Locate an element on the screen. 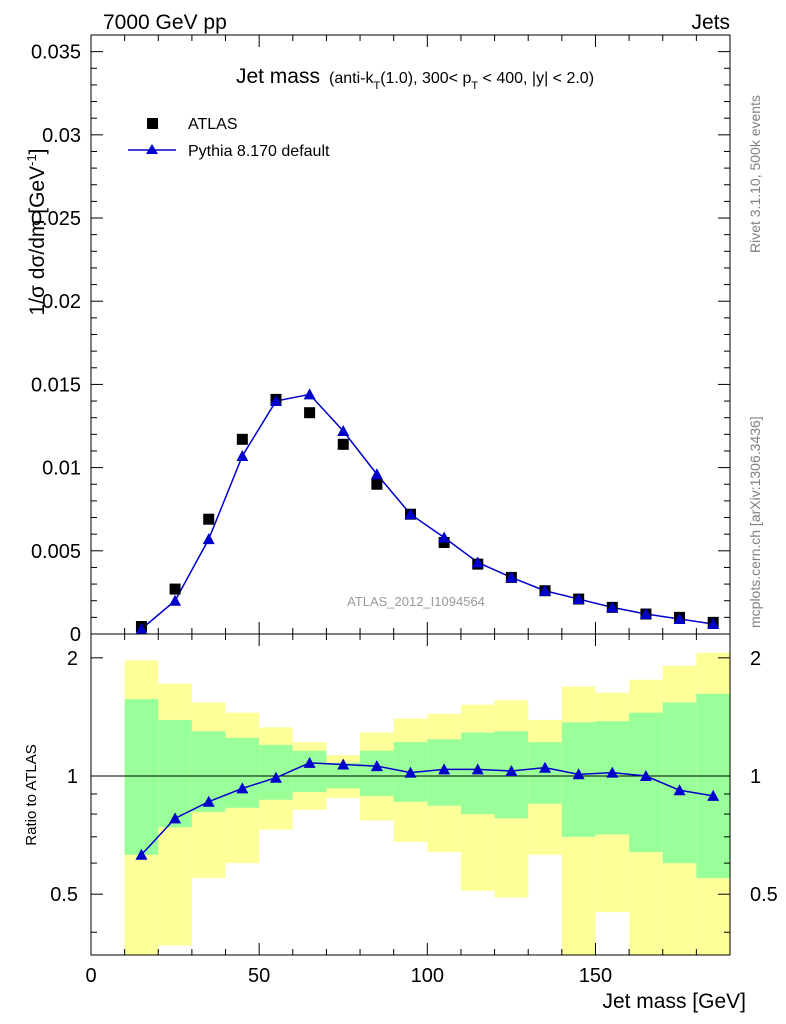 The height and width of the screenshot is (1024, 786). main-y-axis-label: 1/σ dσ/dm [GeV-1] is located at coordinates (36, 231).